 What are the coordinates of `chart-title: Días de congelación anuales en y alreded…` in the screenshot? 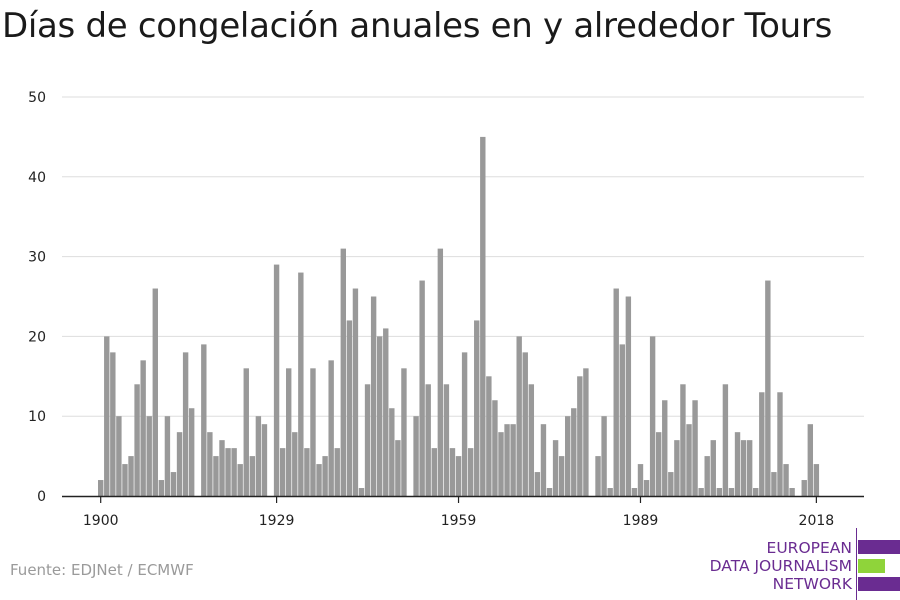 It's located at (417, 26).